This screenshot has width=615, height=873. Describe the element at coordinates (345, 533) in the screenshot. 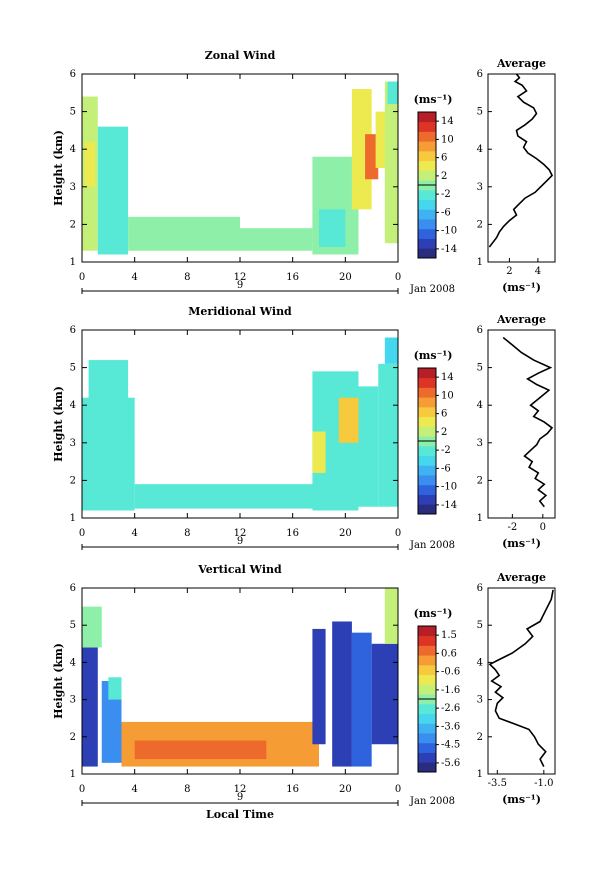

I see `x-tick-label: 20` at that location.